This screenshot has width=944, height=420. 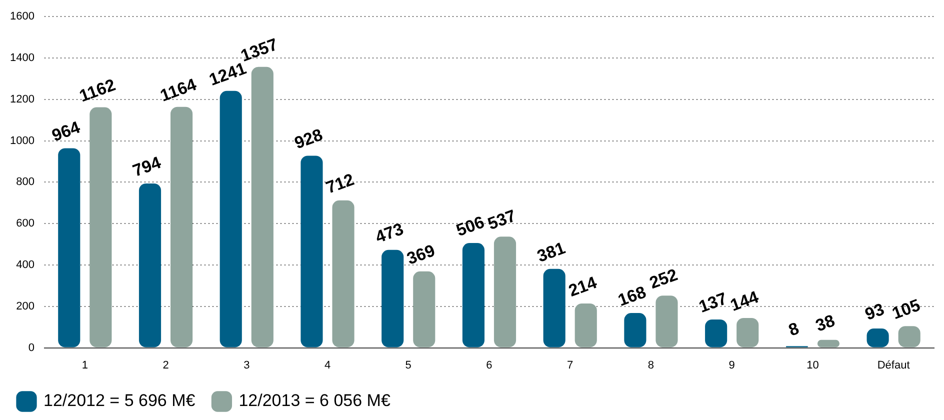 I want to click on y-tick-label: 600, so click(x=25, y=224).